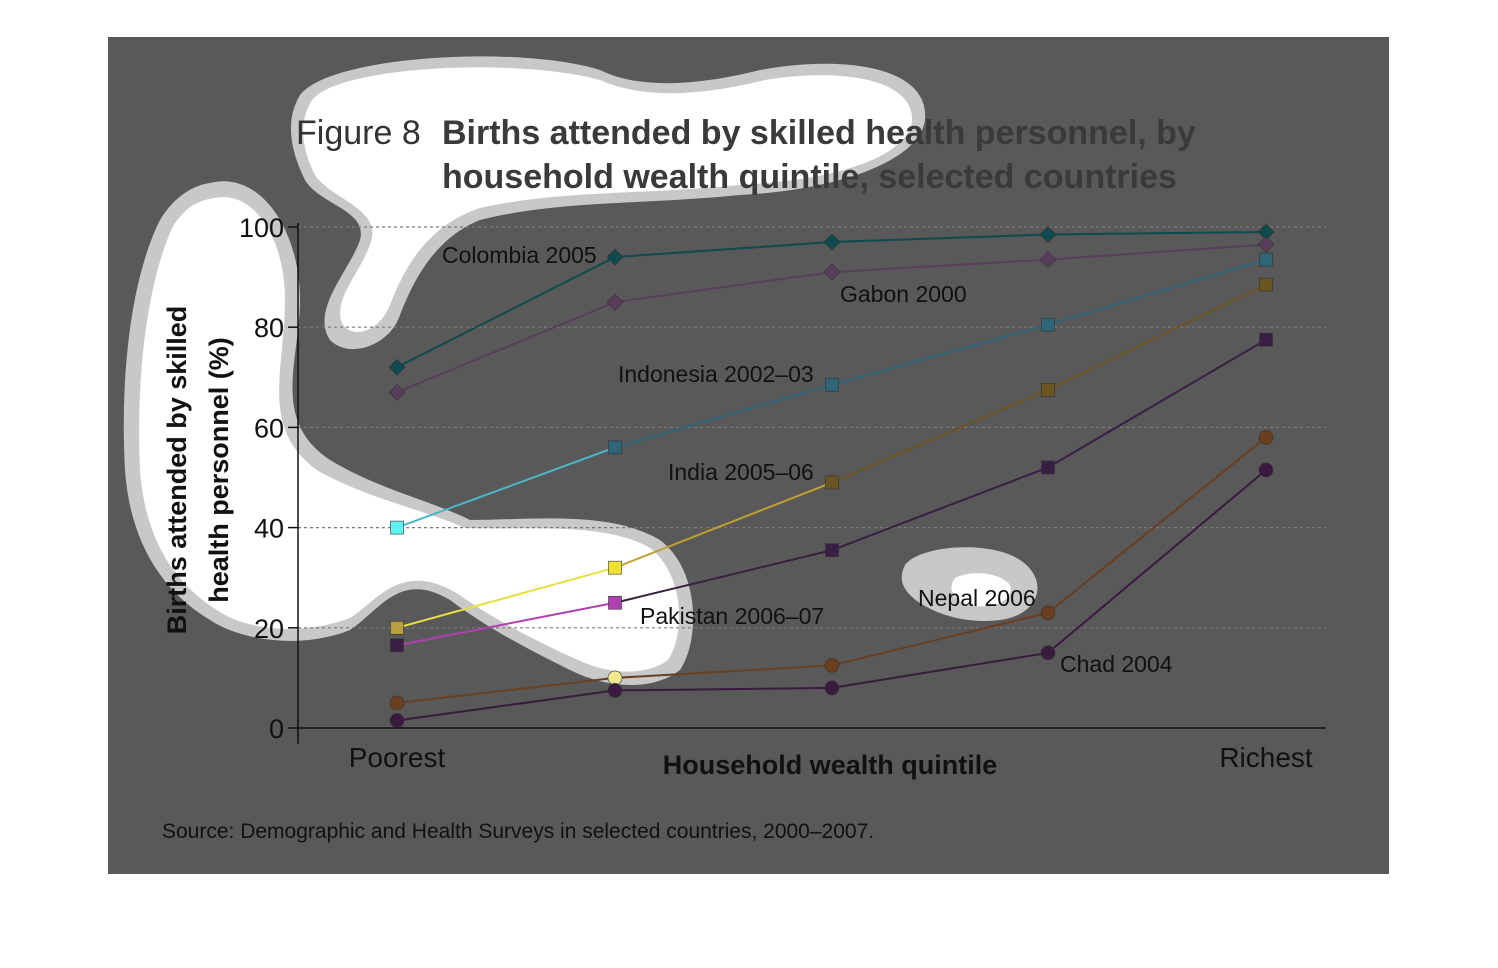 The width and height of the screenshot is (1498, 968). I want to click on x-axis-title: Household wealth quintile, so click(830, 765).